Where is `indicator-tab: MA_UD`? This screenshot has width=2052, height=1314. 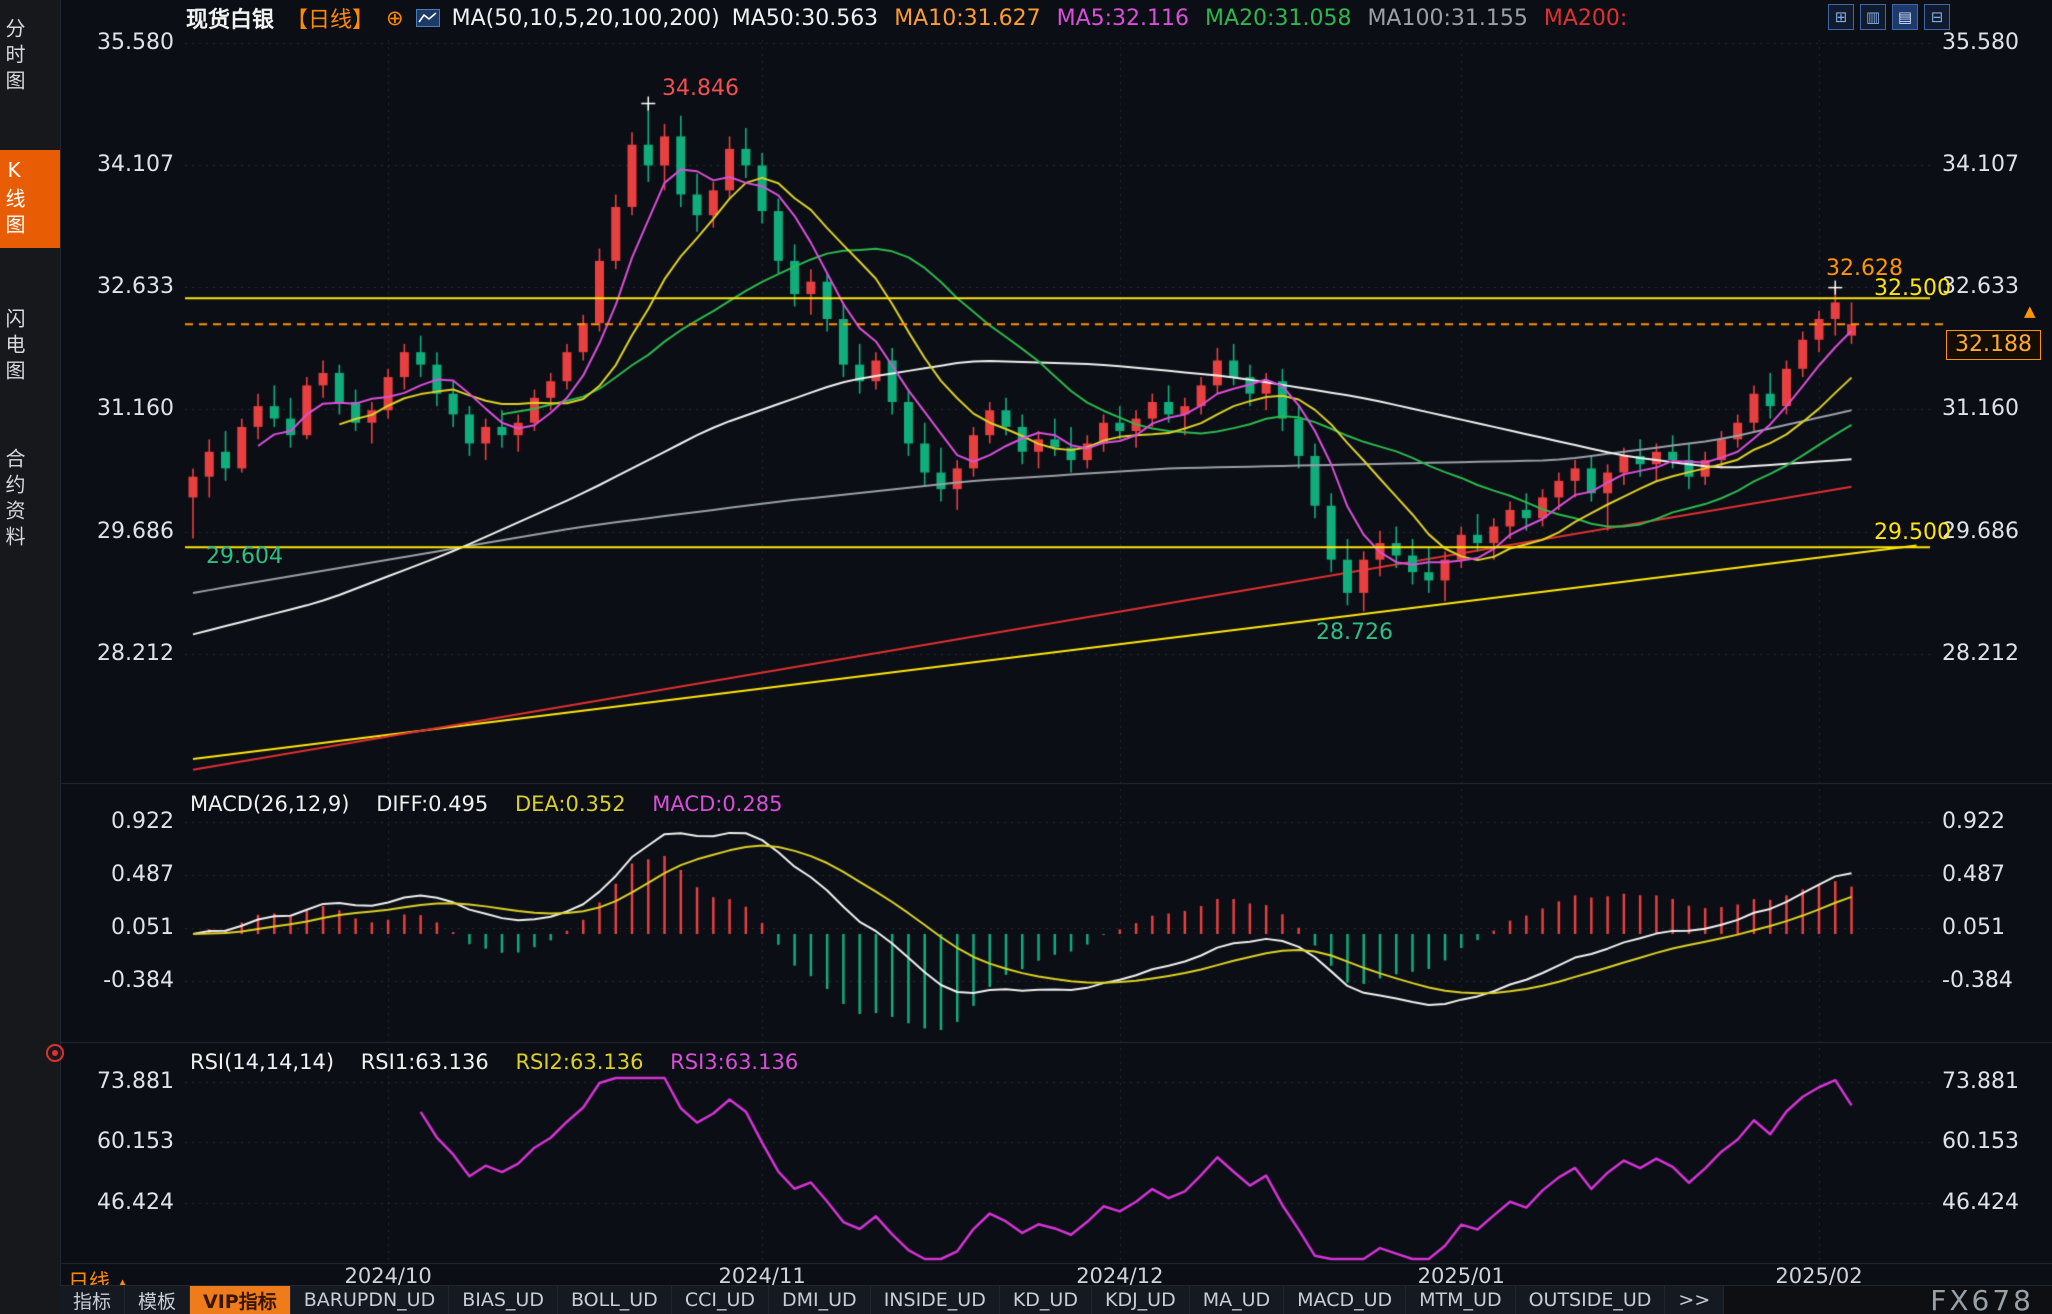
indicator-tab: MA_UD is located at coordinates (1237, 1300).